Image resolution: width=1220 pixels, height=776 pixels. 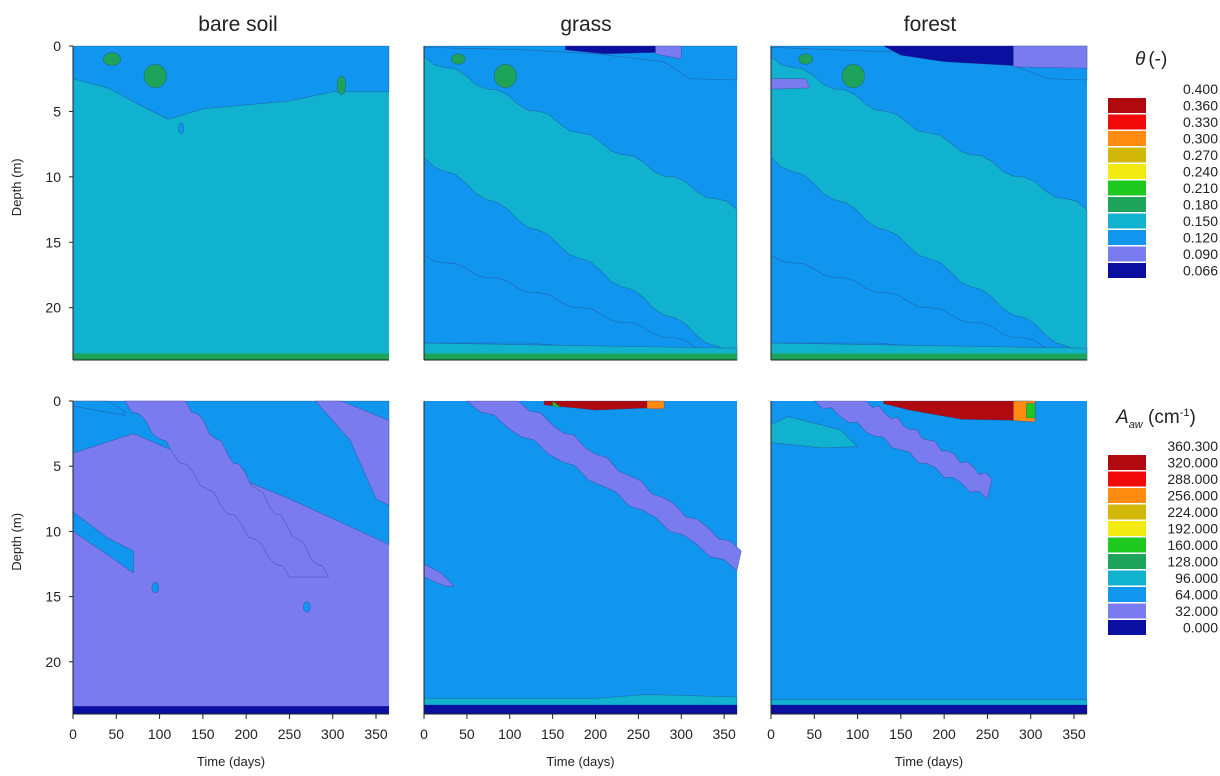 I want to click on panel-theta-bare-soil: 0 5 10 15 20 Depth (m), so click(x=199, y=199).